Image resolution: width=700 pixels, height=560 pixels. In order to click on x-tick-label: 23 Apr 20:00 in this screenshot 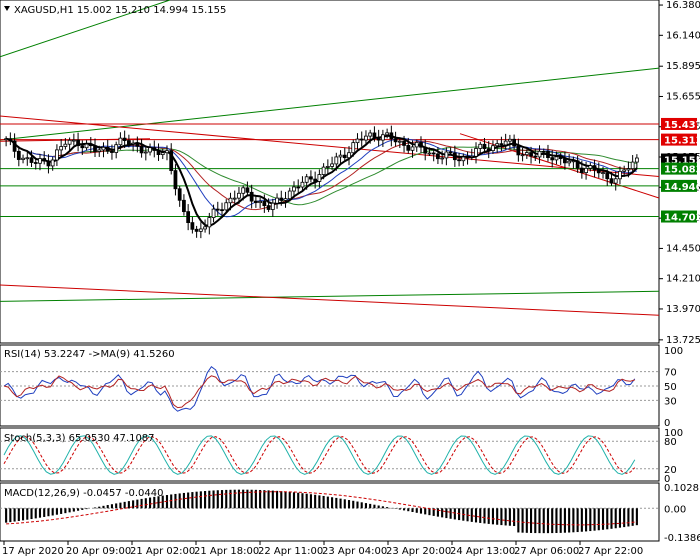, I will do `click(418, 551)`.